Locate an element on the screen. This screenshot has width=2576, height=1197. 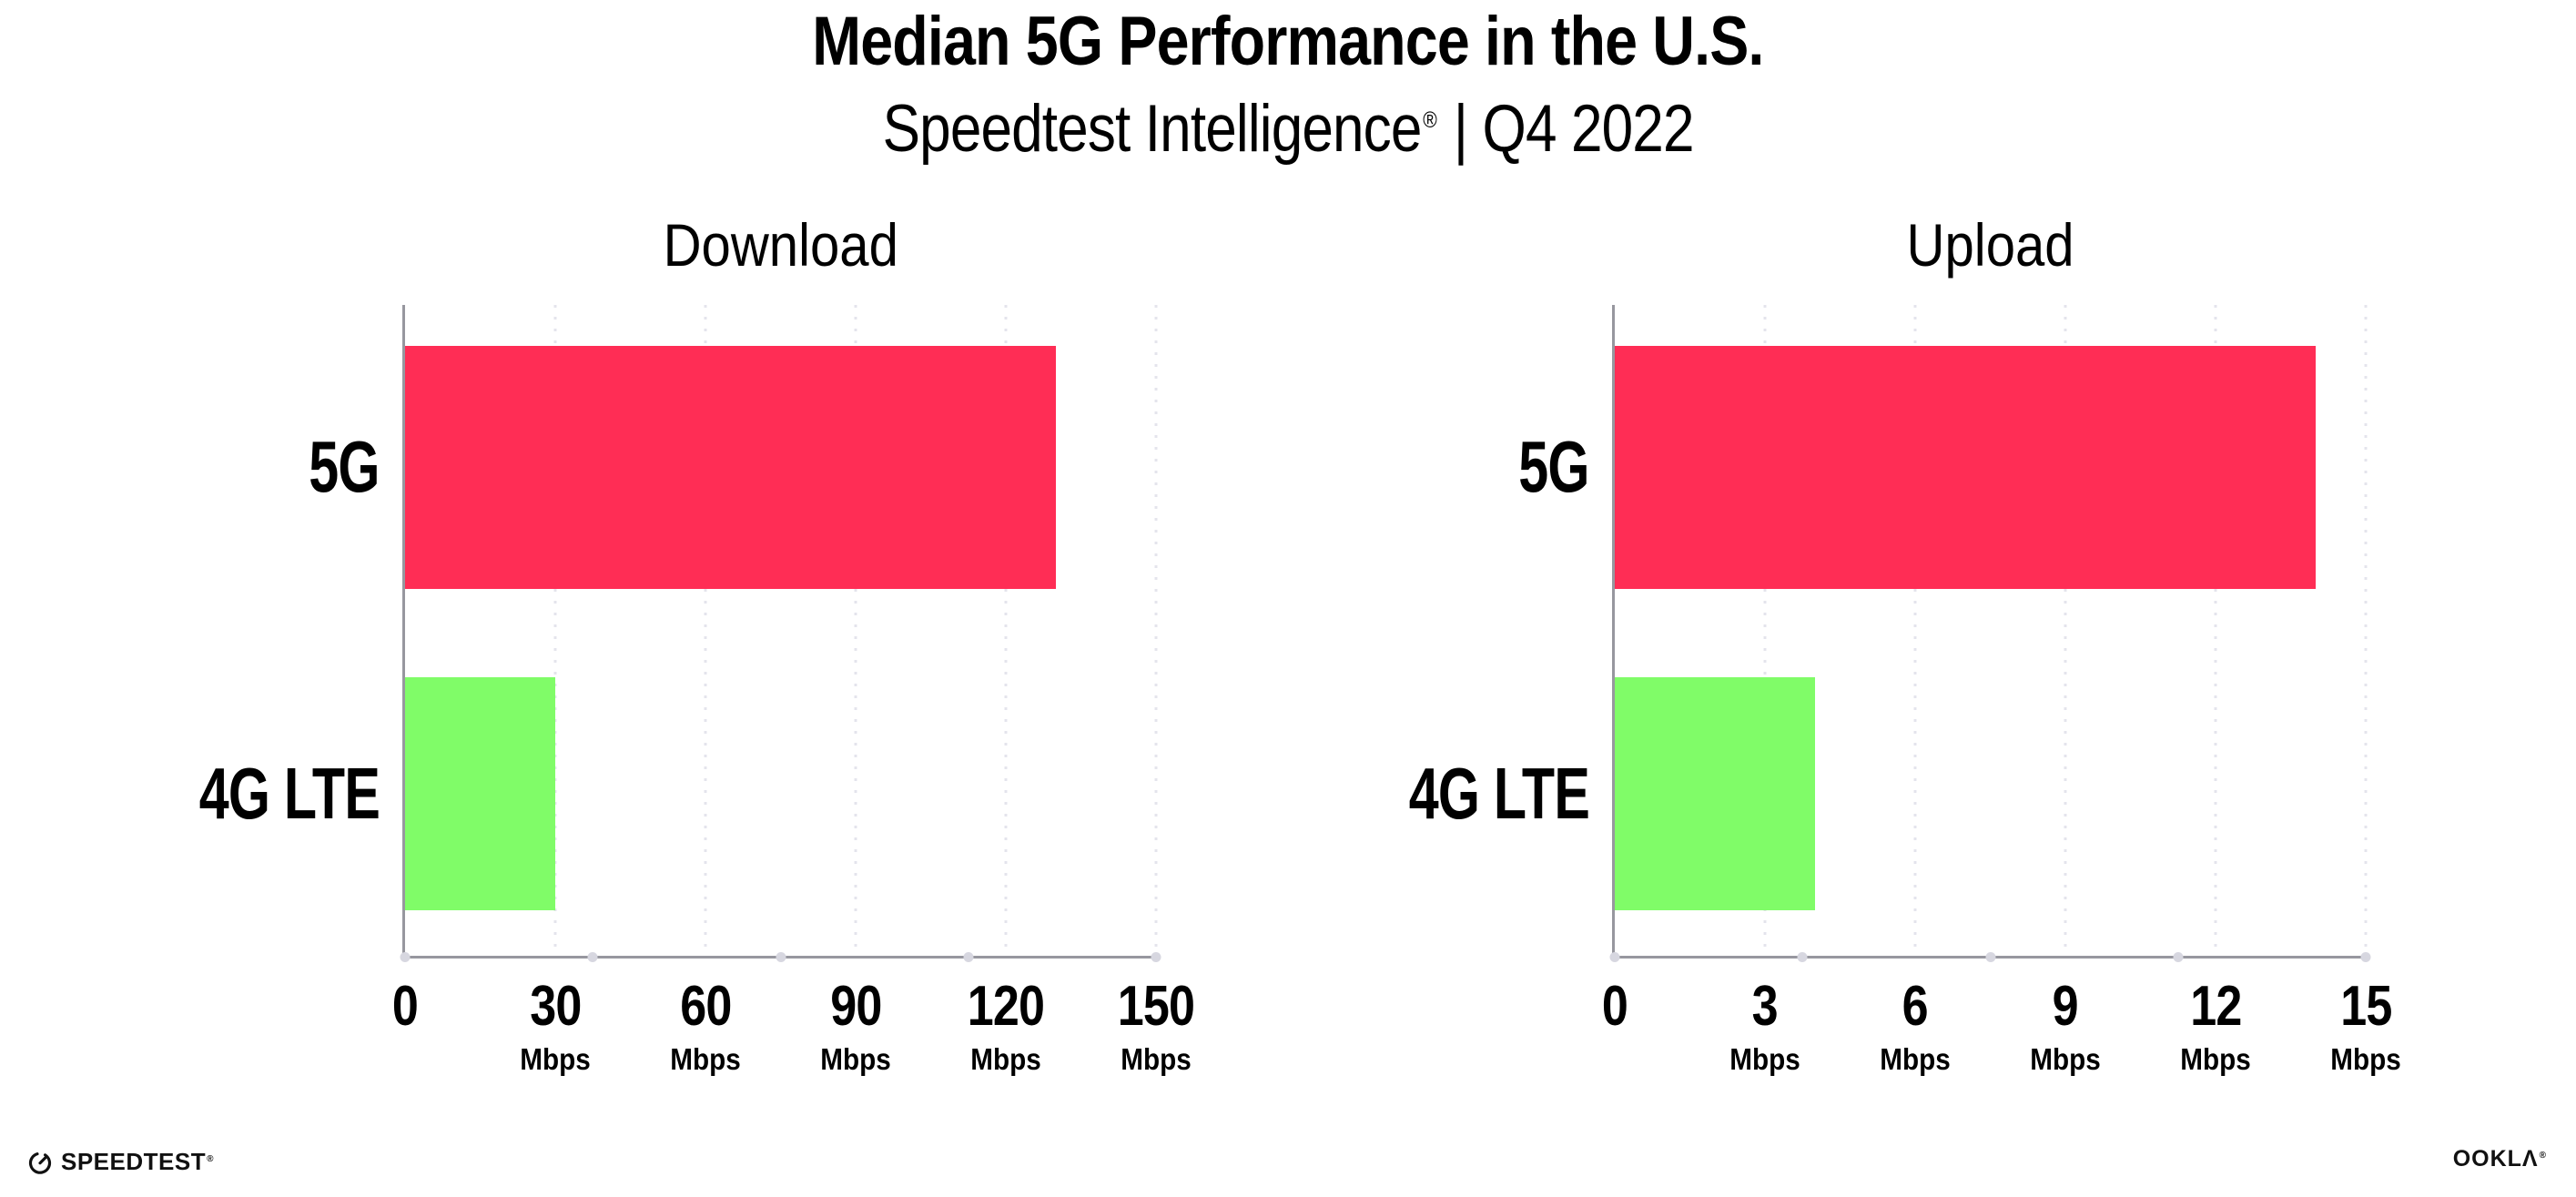
upload-x-axis: 0 3 Mbps 6 Mbps 9 Mbps 12 Mbps 15 Mbps is located at coordinates (2001, 1037).